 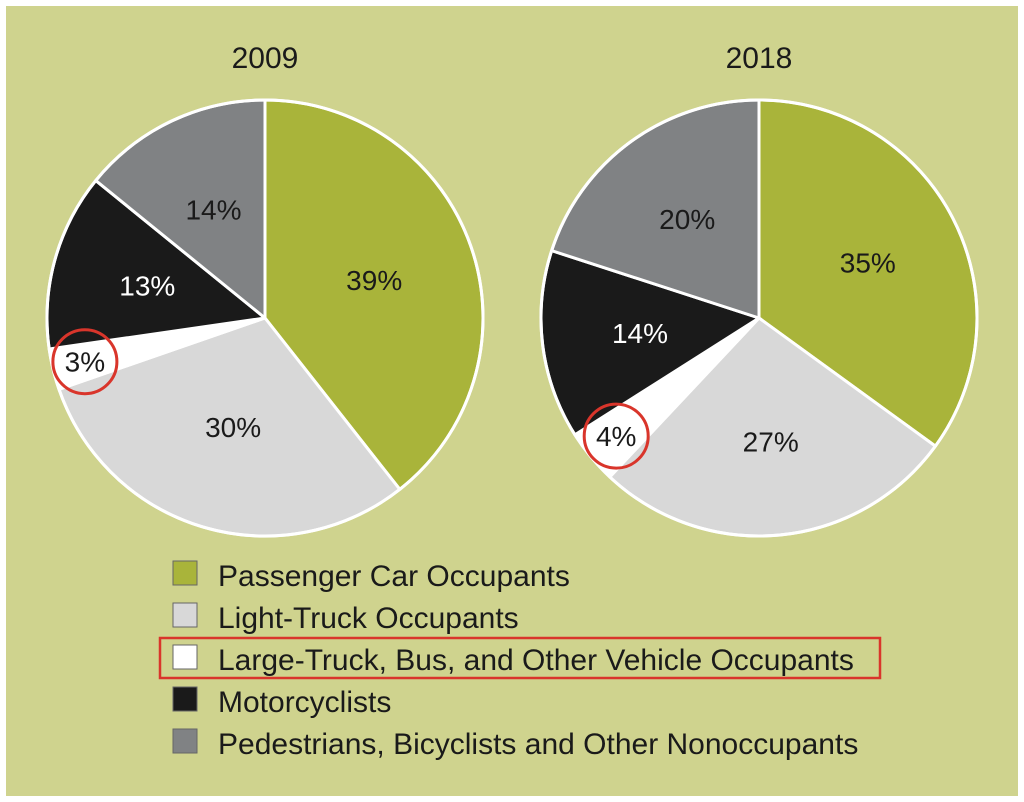 What do you see at coordinates (759, 58) in the screenshot?
I see `pie-title-2018: 2018` at bounding box center [759, 58].